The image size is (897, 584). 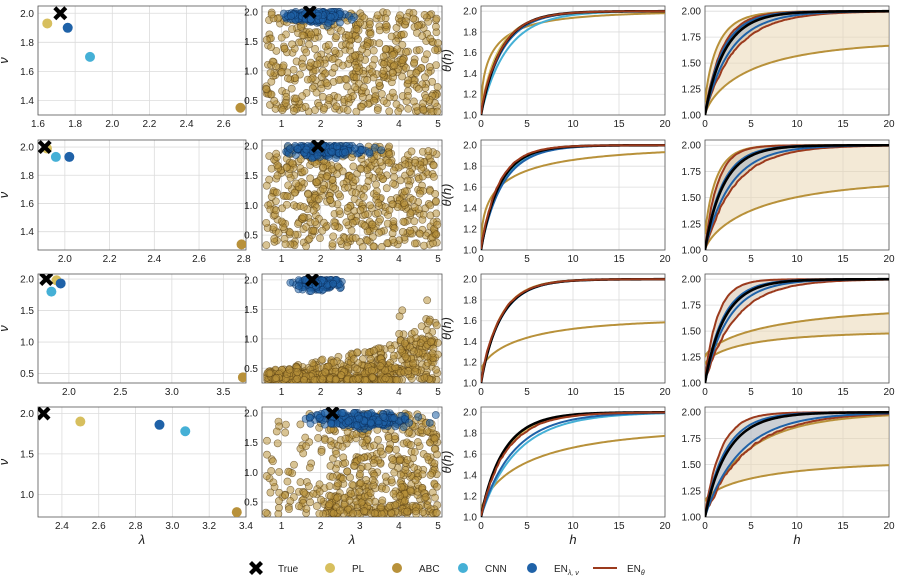 What do you see at coordinates (532, 568) in the screenshot?
I see `legend-marker-circle` at bounding box center [532, 568].